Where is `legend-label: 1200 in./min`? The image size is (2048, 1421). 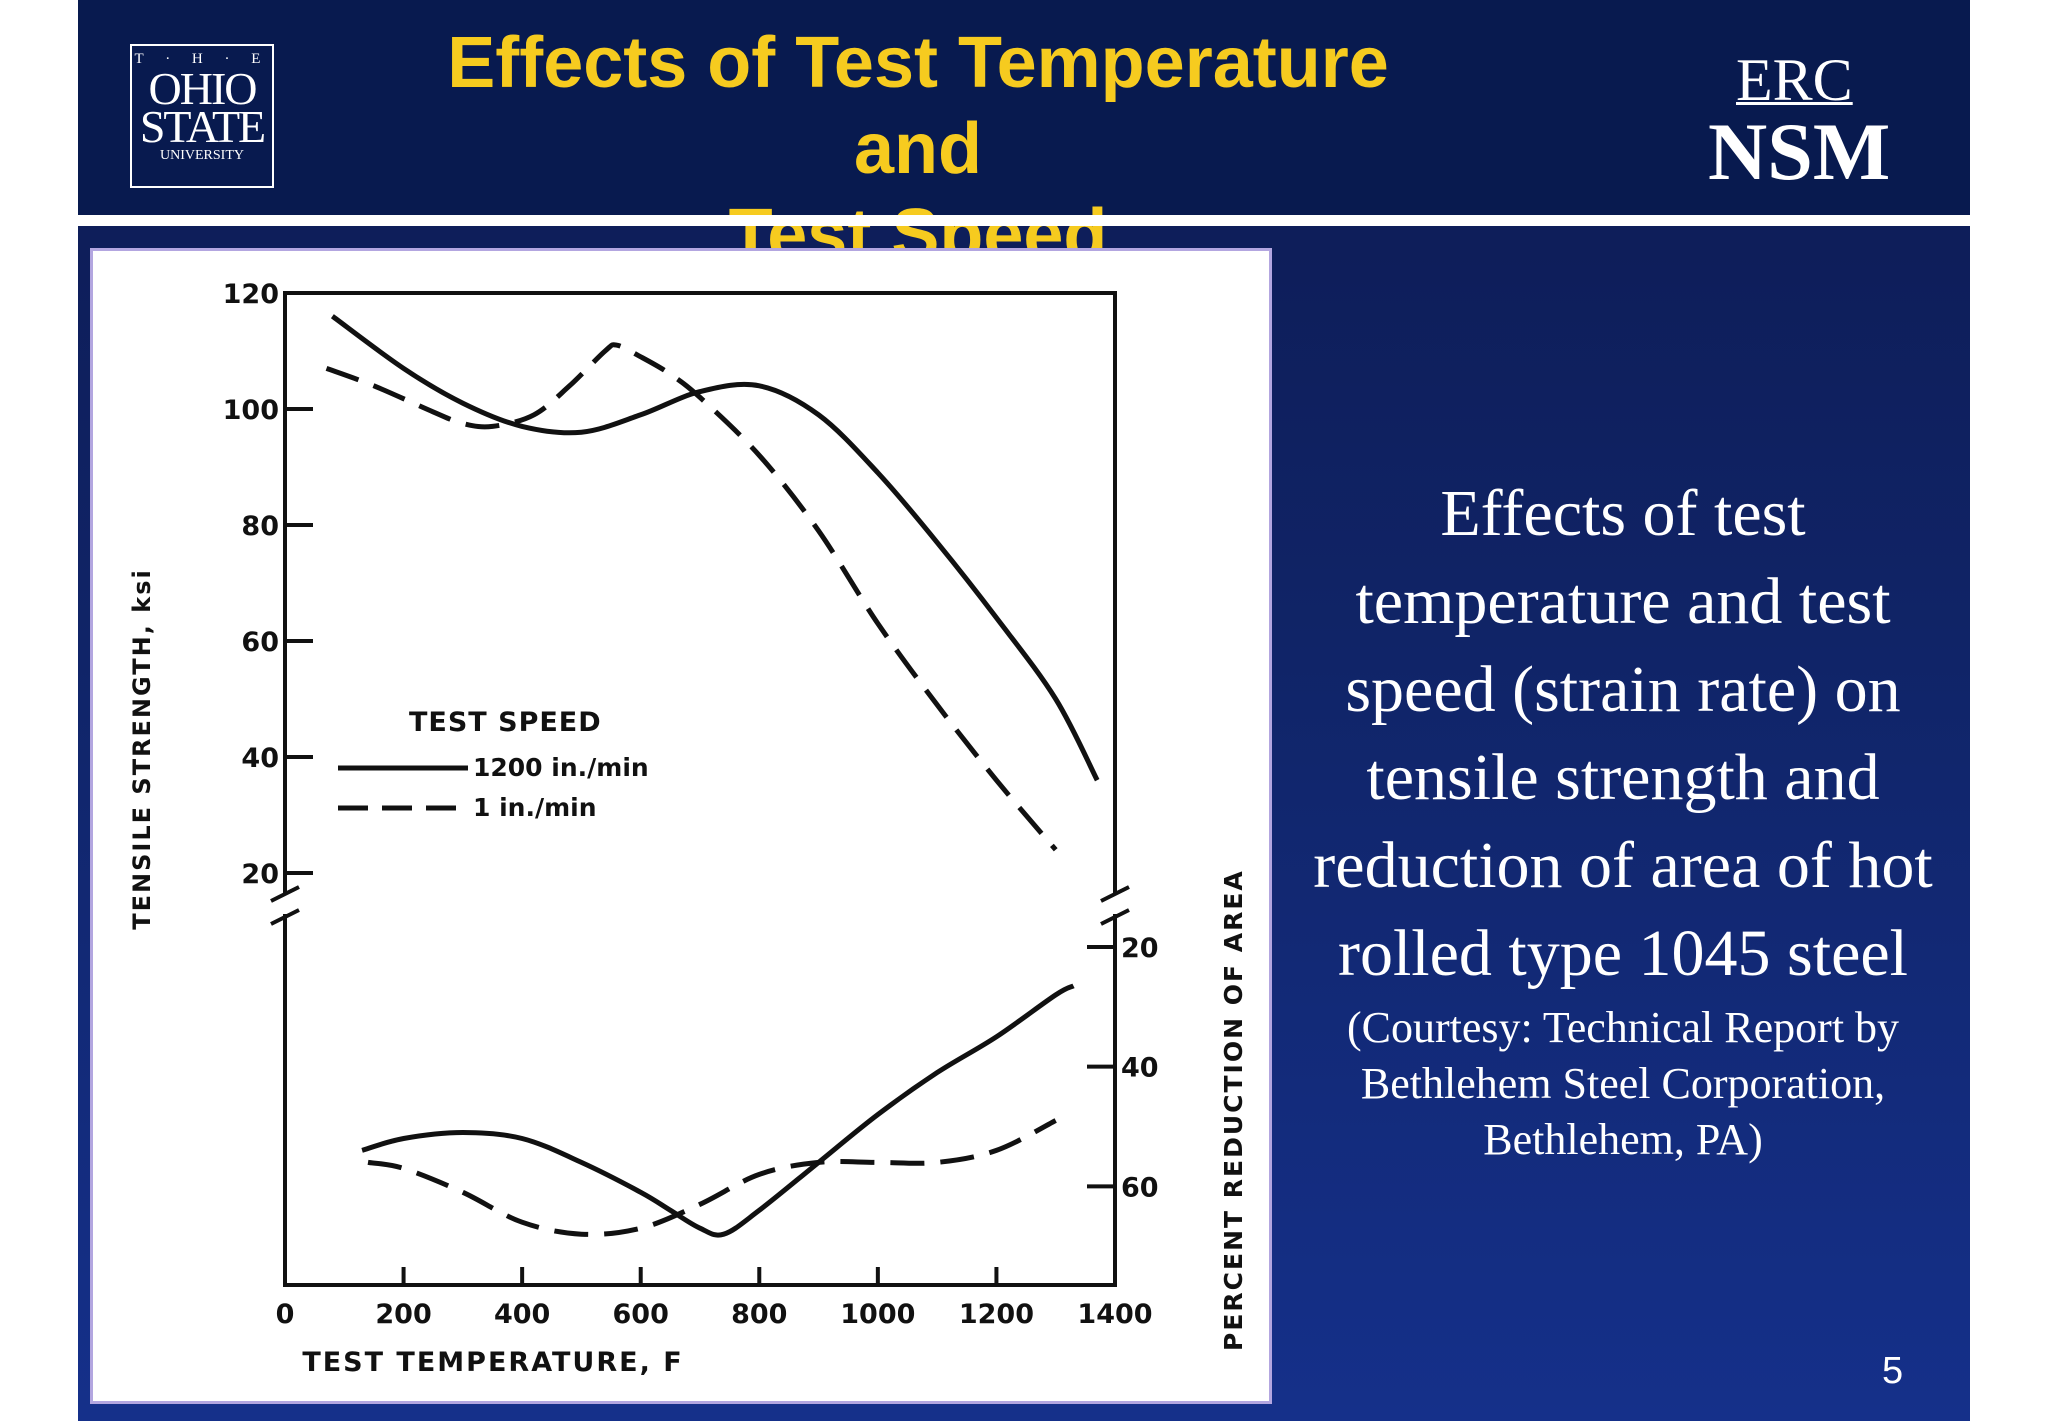
legend-label: 1200 in./min is located at coordinates (561, 767).